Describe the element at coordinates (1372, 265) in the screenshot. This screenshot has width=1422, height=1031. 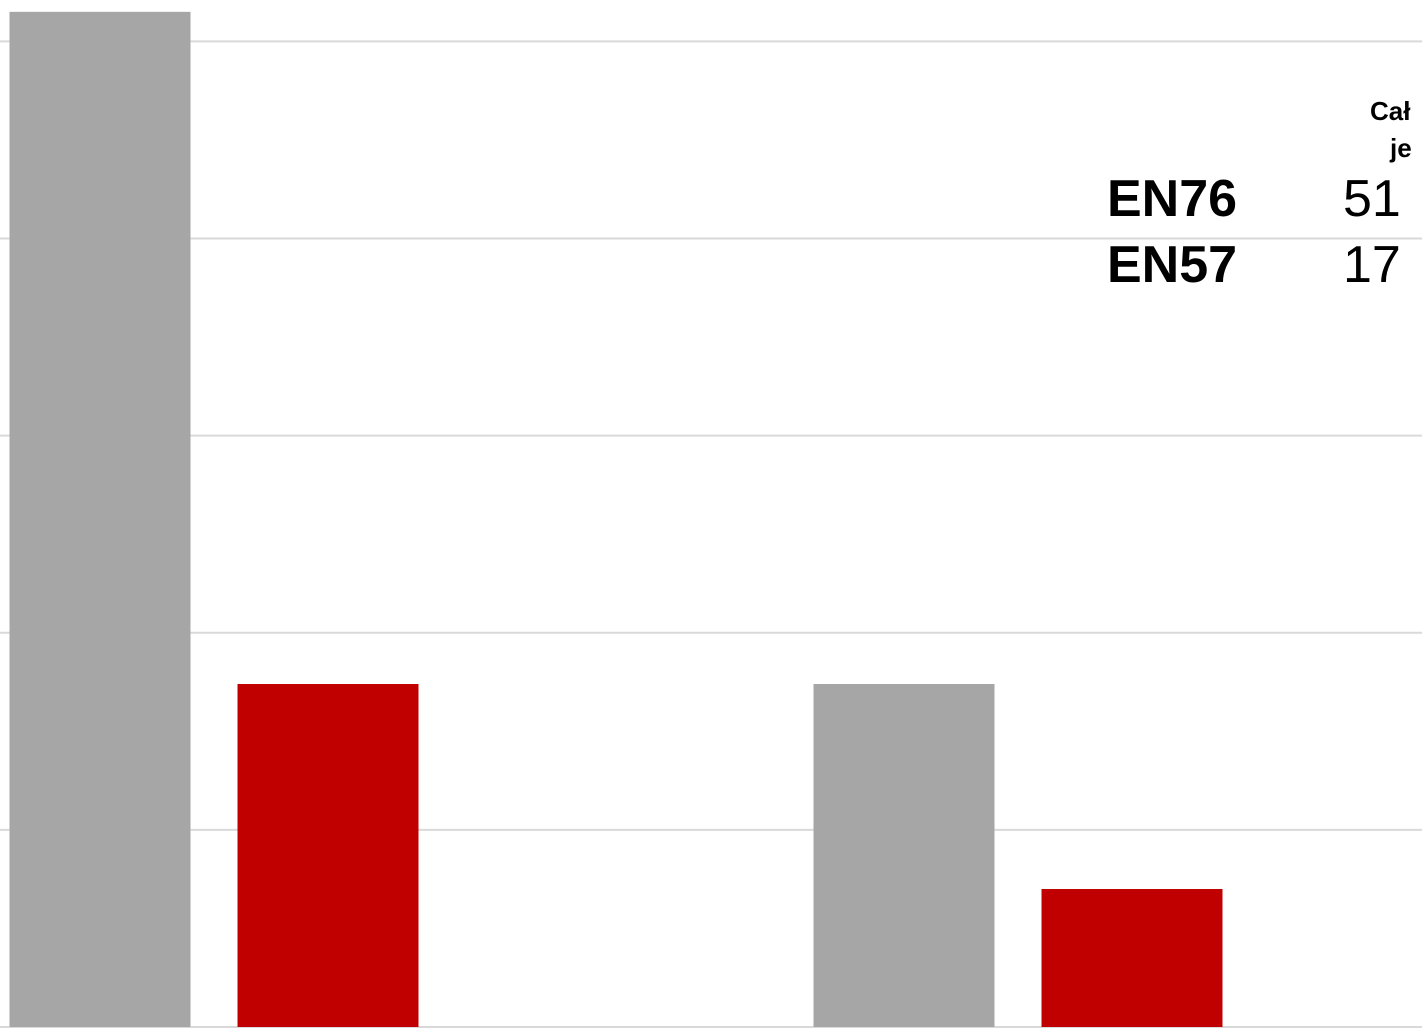
I see `row-value: 17` at that location.